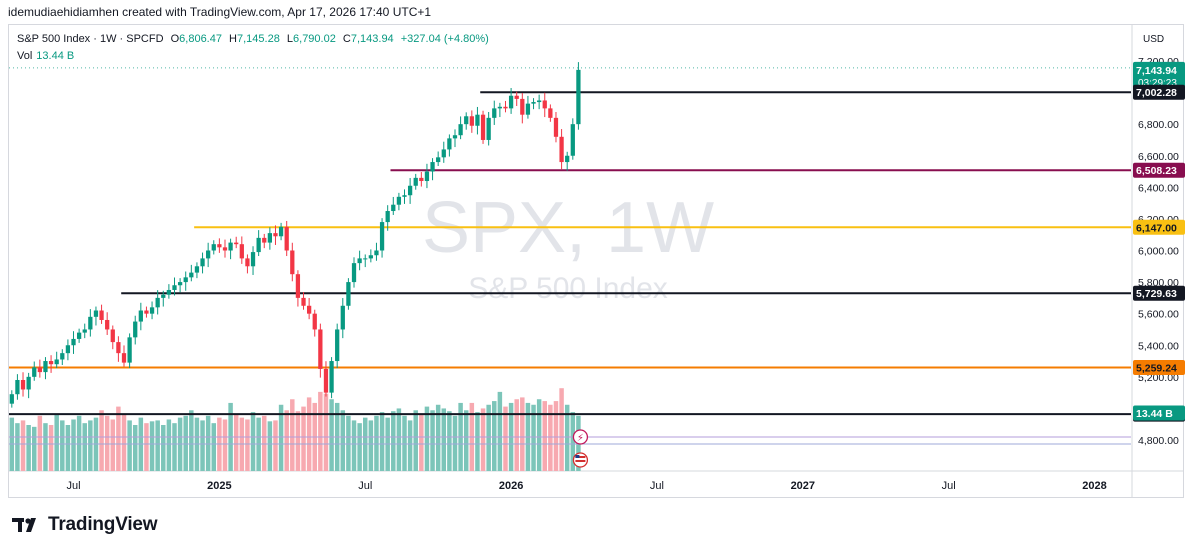 The height and width of the screenshot is (553, 1200). Describe the element at coordinates (90, 39) in the screenshot. I see `symbol-name: S&P 500 Index · 1W · SPCFD` at that location.